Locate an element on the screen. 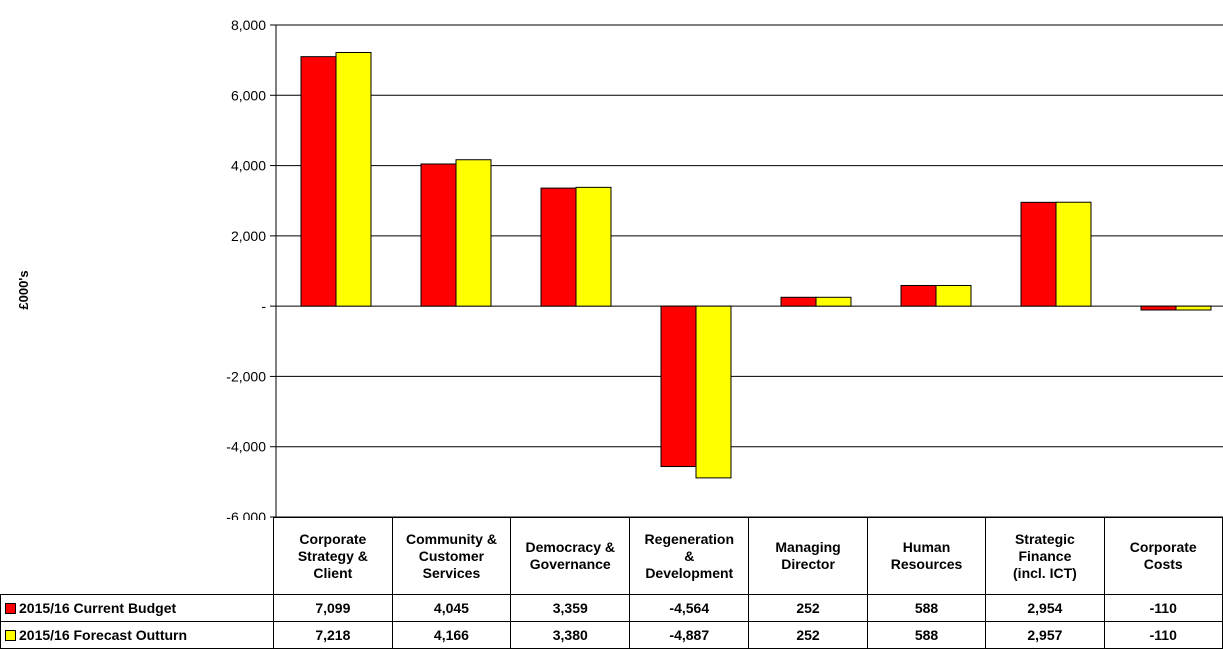 The width and height of the screenshot is (1223, 649). y-tick-label: -6,000 is located at coordinates (246, 514).